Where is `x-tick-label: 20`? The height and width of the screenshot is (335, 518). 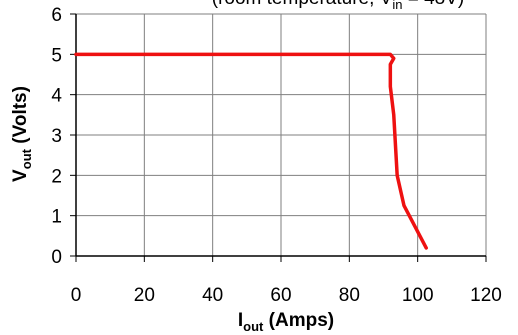 x-tick-label: 20 is located at coordinates (144, 295).